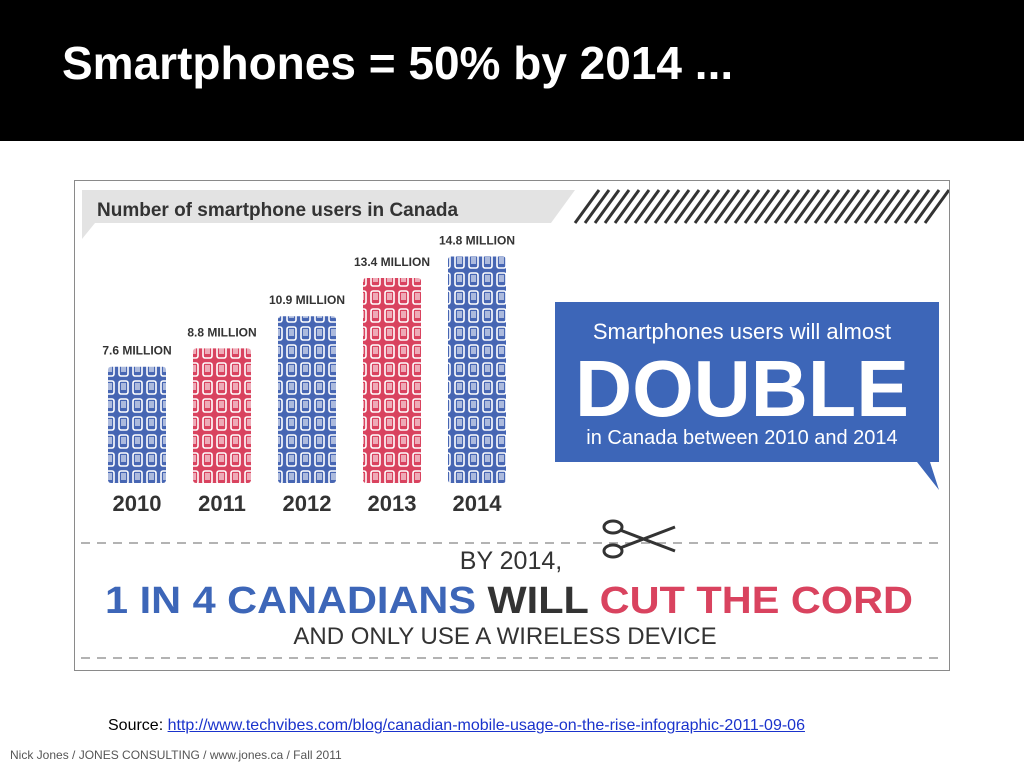 Image resolution: width=1024 pixels, height=768 pixels. I want to click on category-label-2012: 2012, so click(307, 503).